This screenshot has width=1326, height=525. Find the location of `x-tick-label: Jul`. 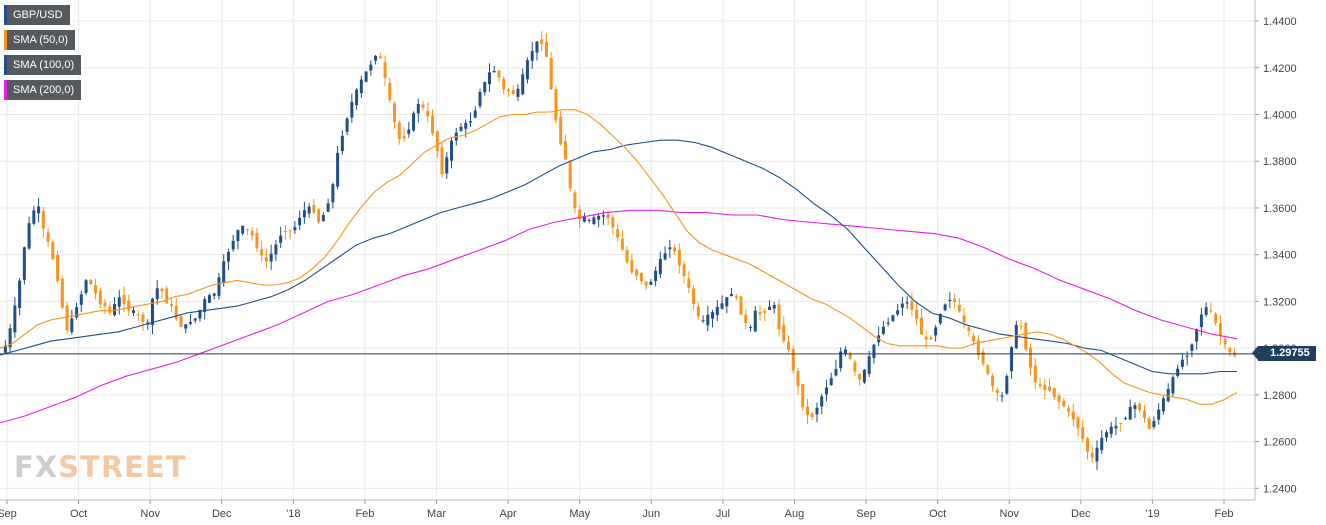

x-tick-label: Jul is located at coordinates (723, 514).